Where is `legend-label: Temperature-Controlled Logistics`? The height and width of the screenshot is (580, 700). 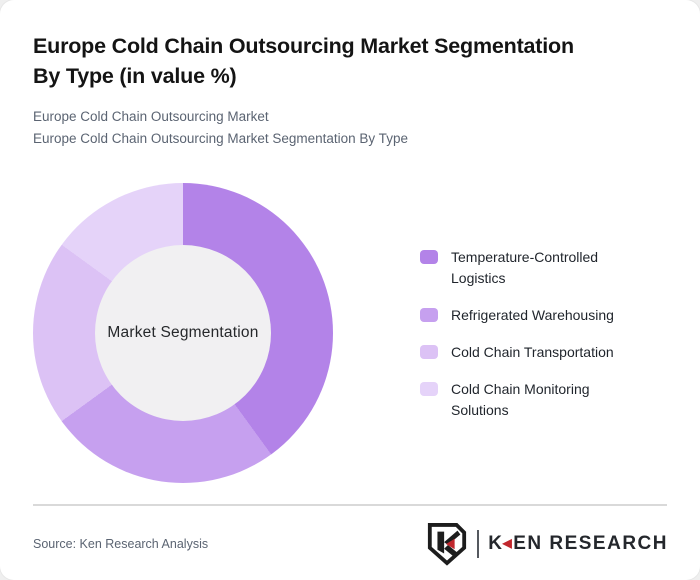
legend-label: Temperature-Controlled Logistics is located at coordinates (525, 267).